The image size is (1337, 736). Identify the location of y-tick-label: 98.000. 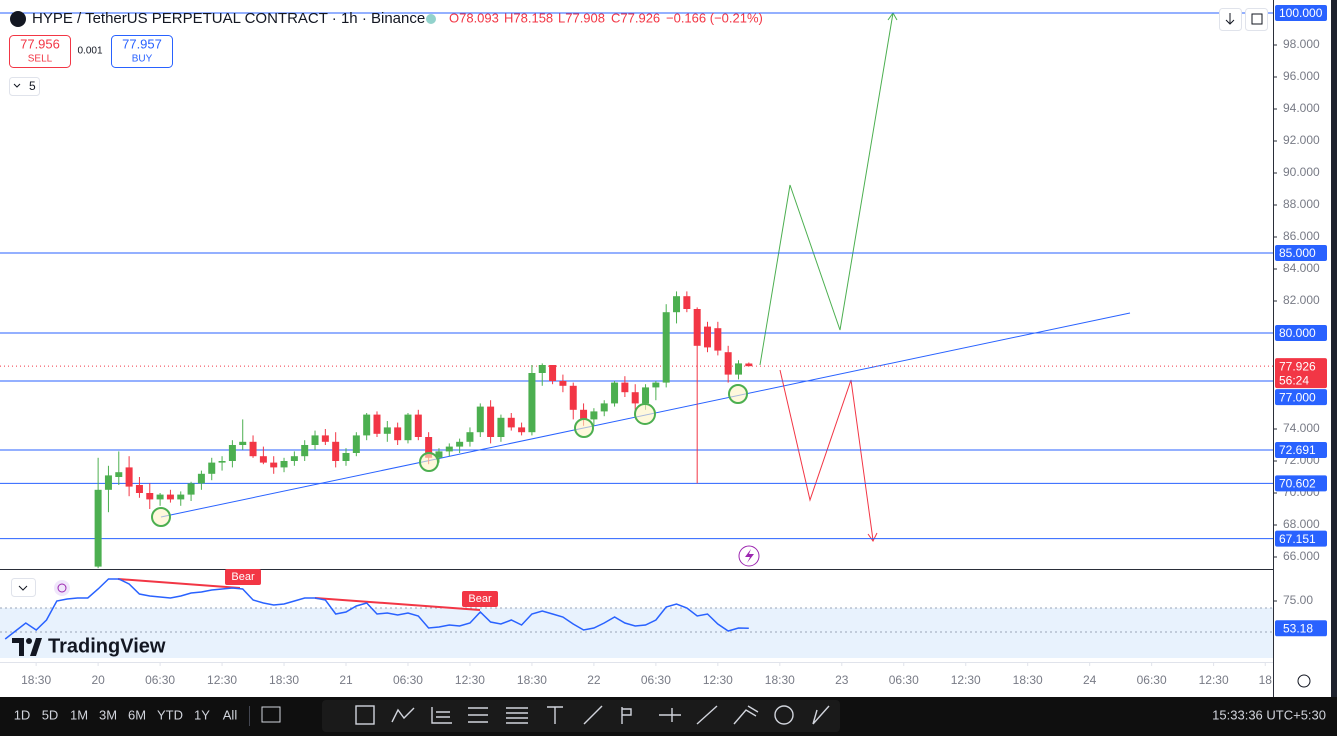
(1301, 44).